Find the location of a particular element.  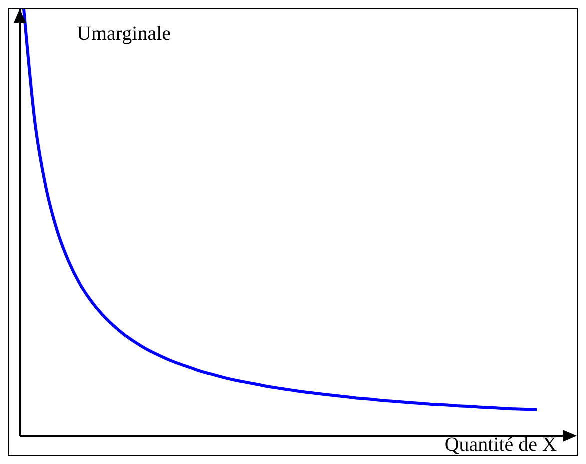

y-axis-title: Umarginale is located at coordinates (124, 34).